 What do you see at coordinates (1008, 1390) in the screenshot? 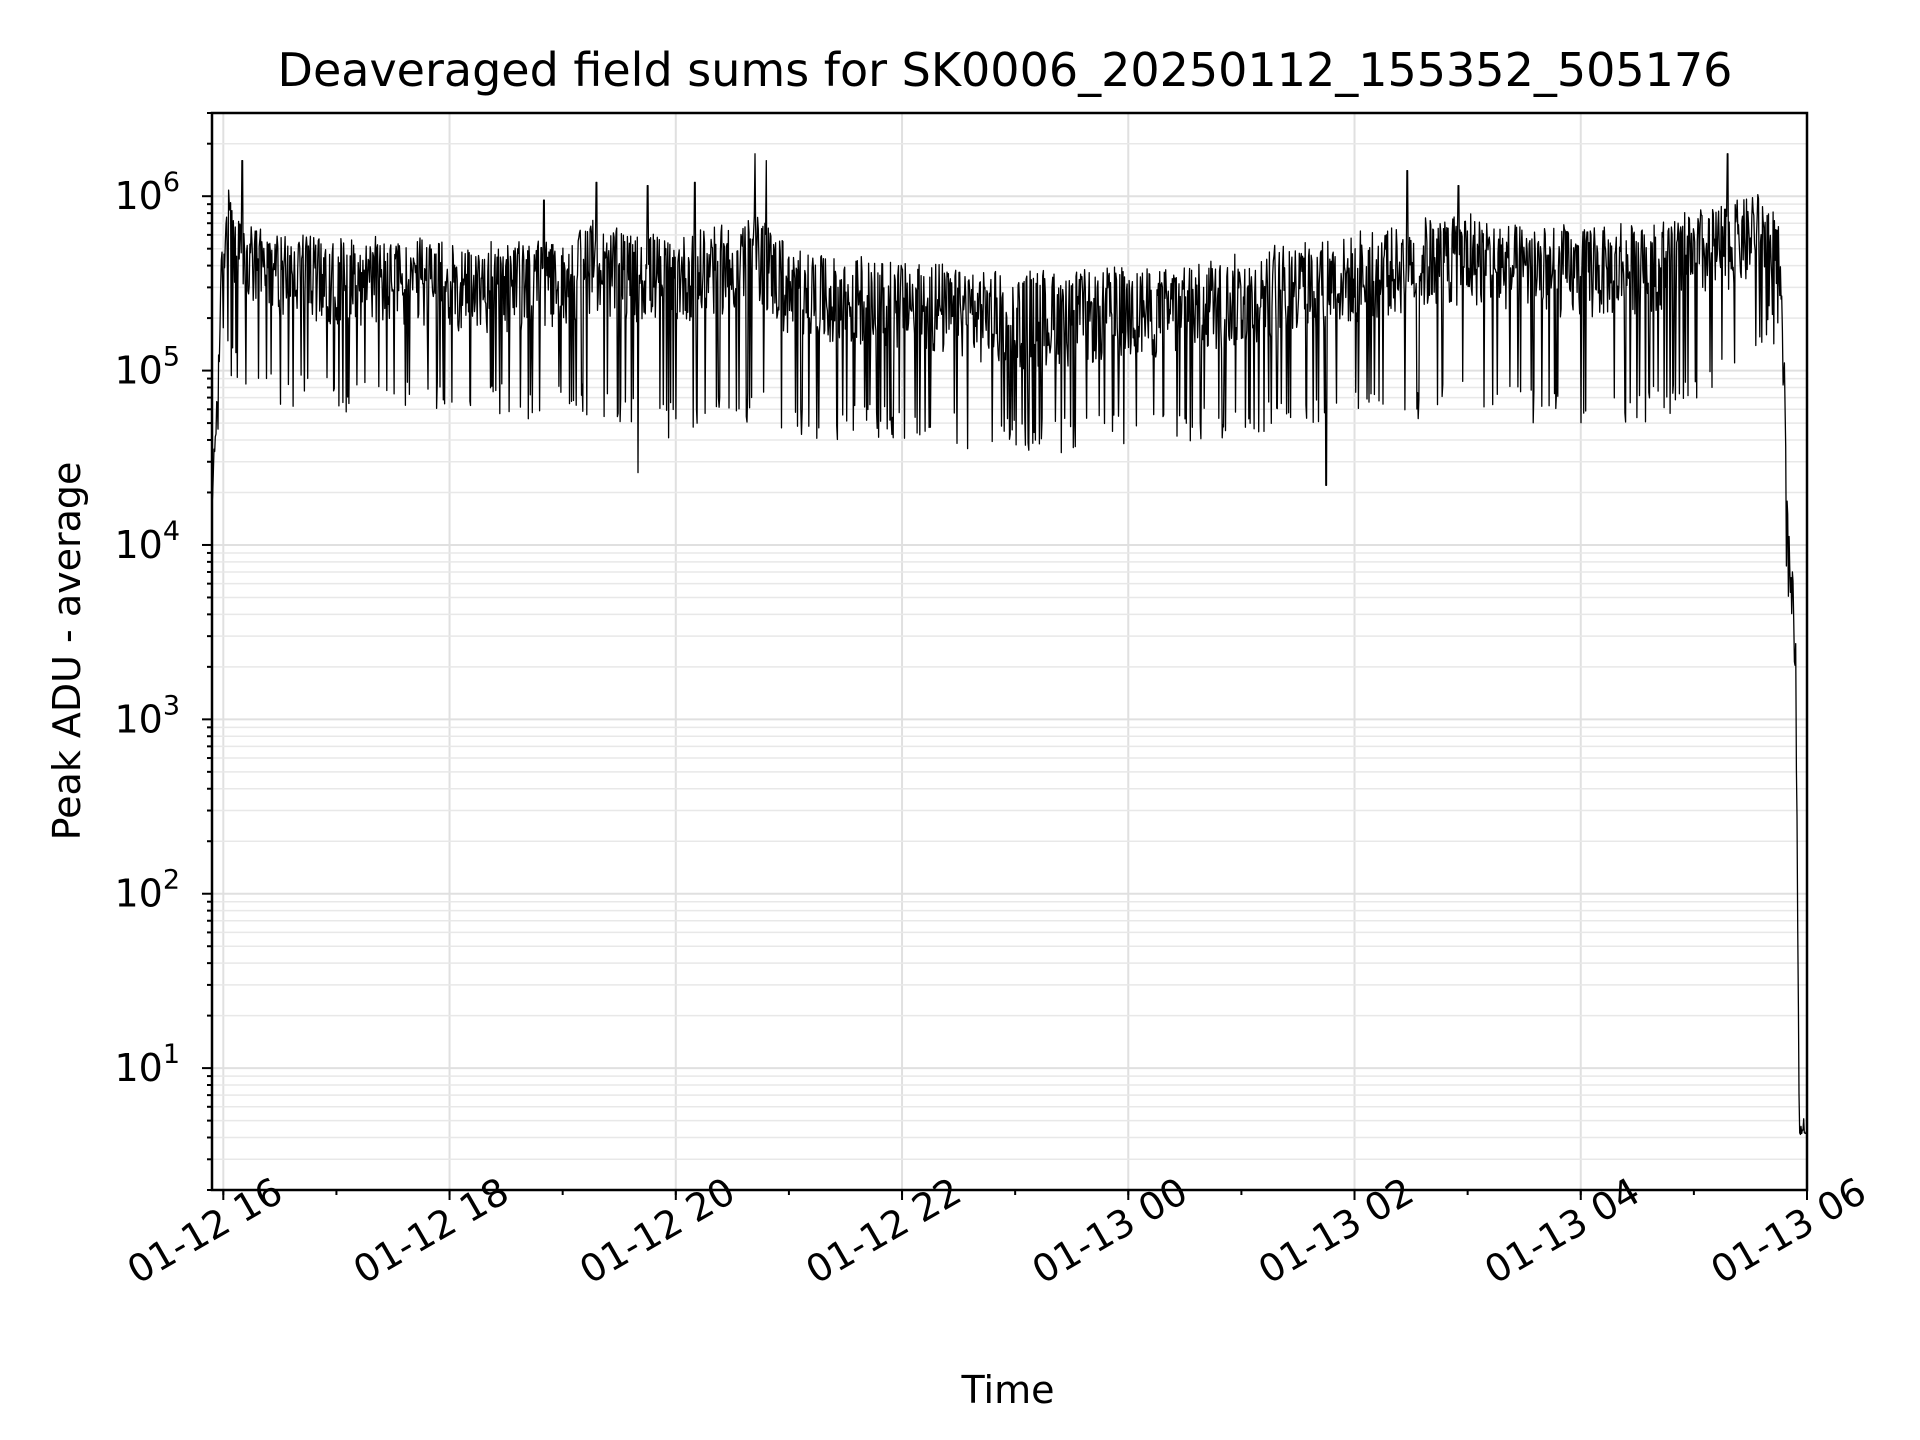
I see `x-axis-label: Time` at bounding box center [1008, 1390].